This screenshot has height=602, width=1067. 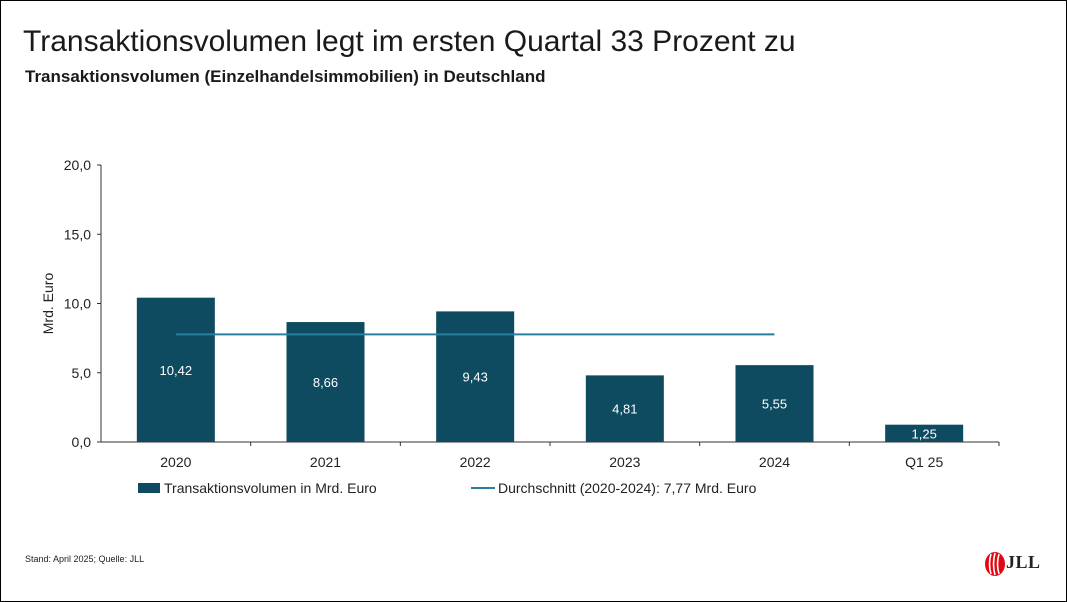 I want to click on bar-2024, so click(x=774, y=403).